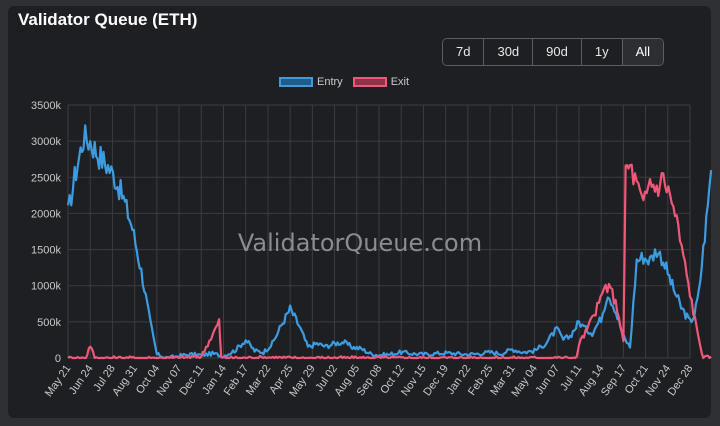 The image size is (720, 426). Describe the element at coordinates (58, 359) in the screenshot. I see `y-tick-label: 0` at that location.